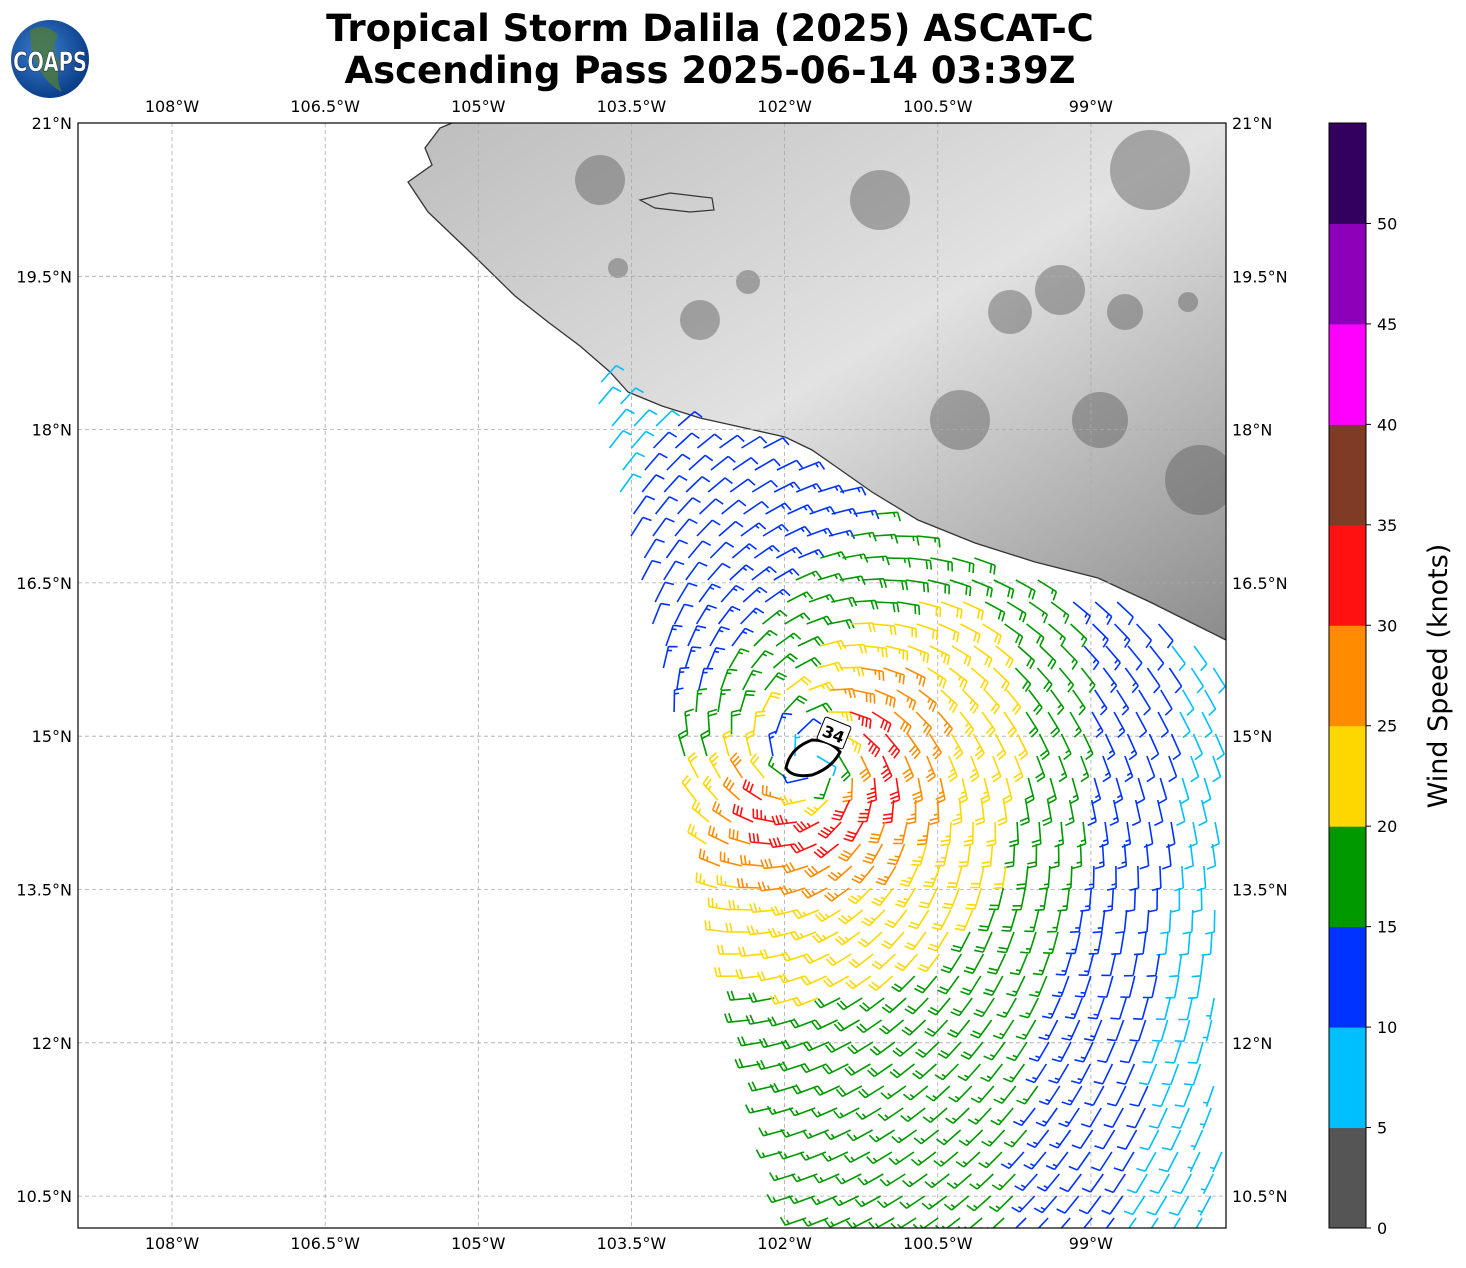  Describe the element at coordinates (1347, 776) in the screenshot. I see `colorbar-segment` at that location.